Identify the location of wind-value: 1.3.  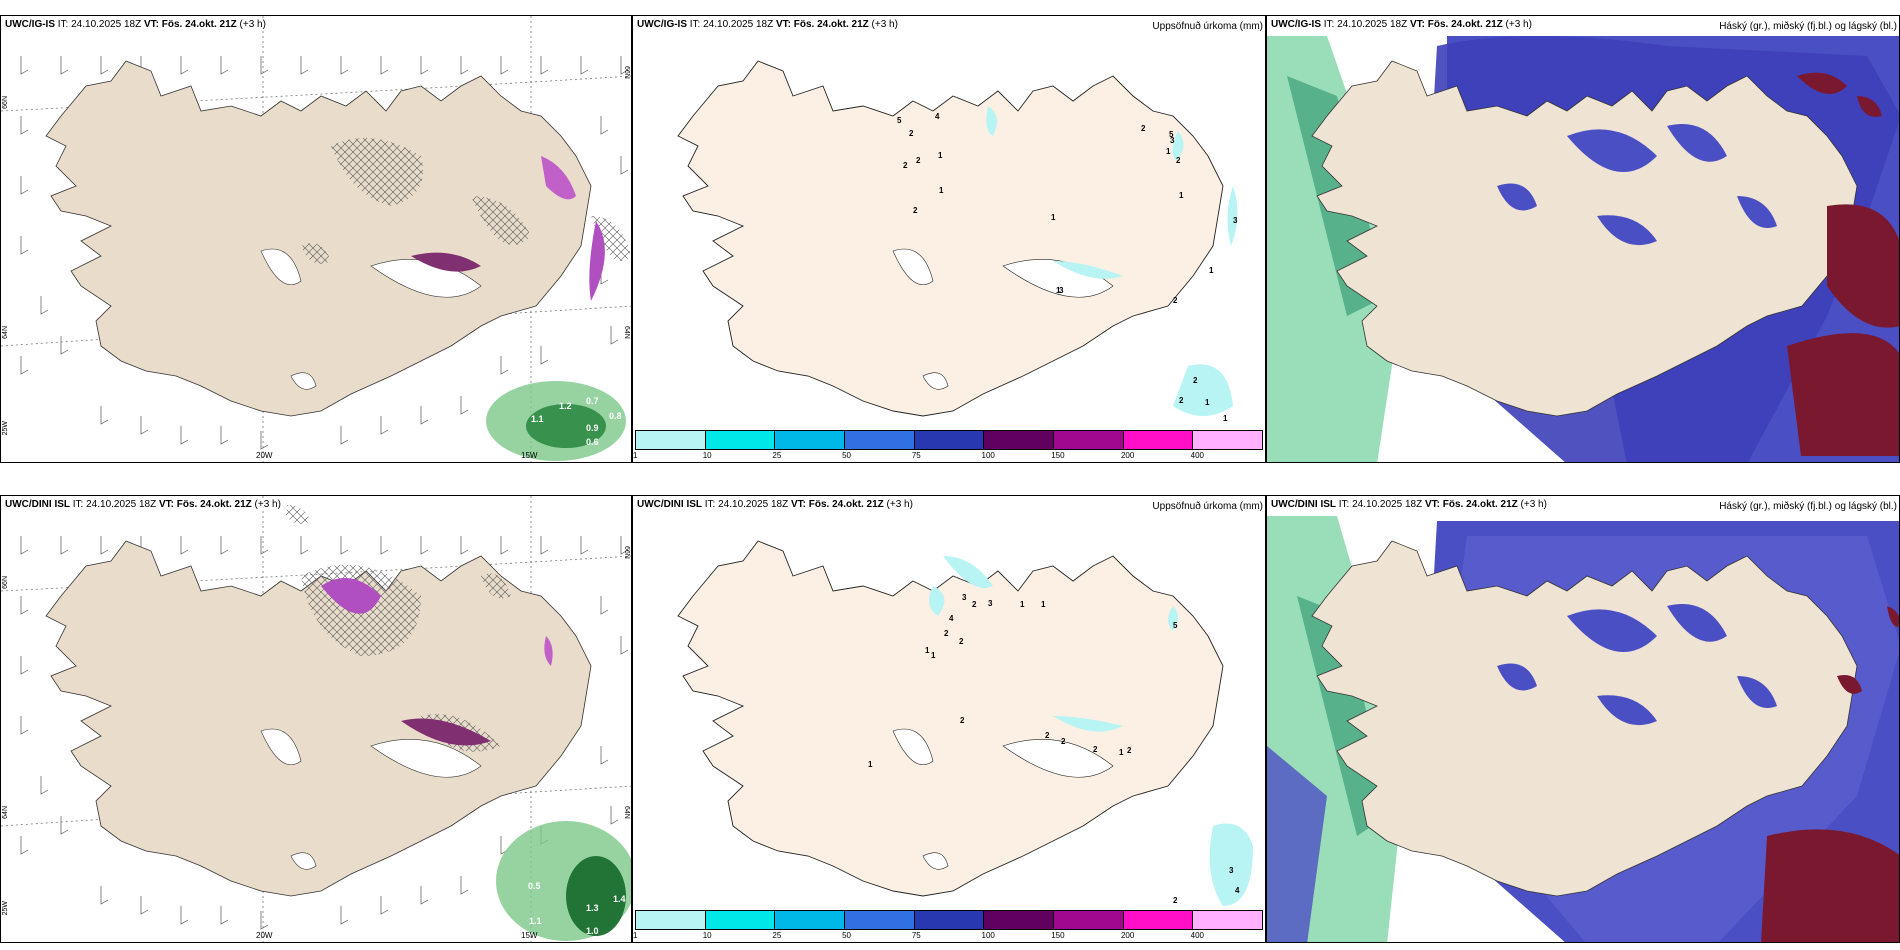
(592, 908).